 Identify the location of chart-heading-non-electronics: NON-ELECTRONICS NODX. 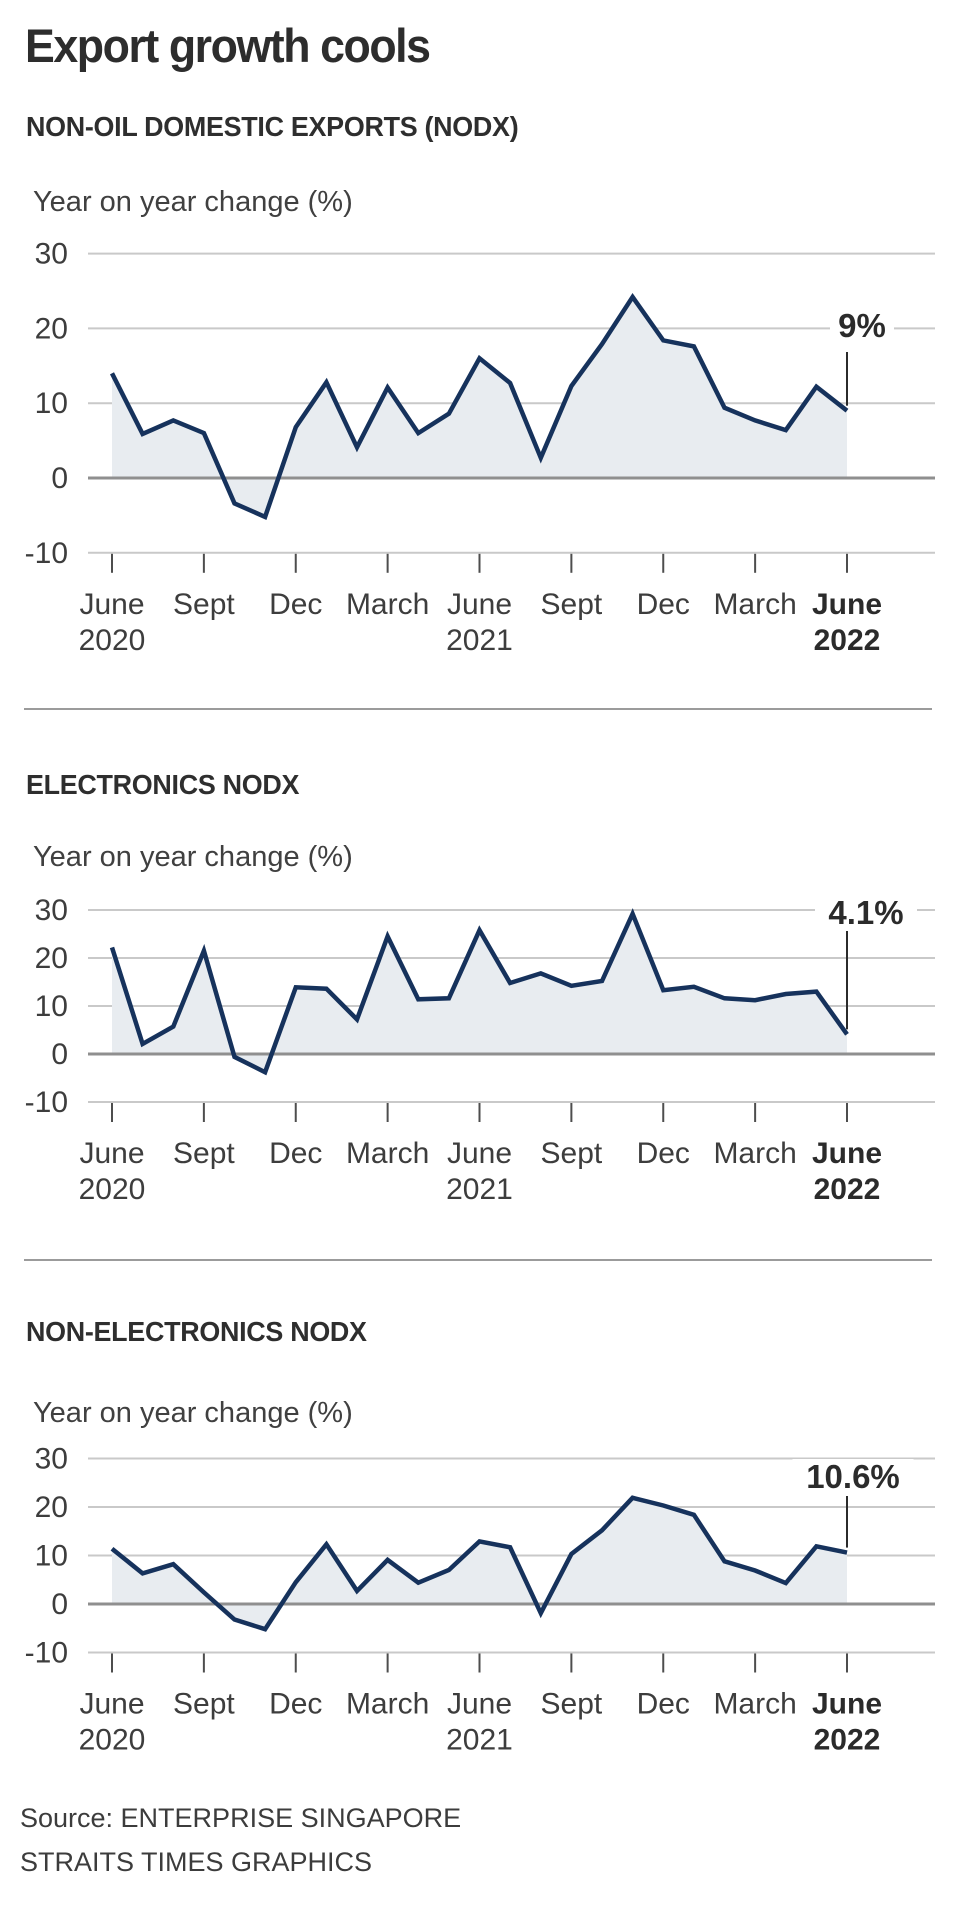
(196, 1331).